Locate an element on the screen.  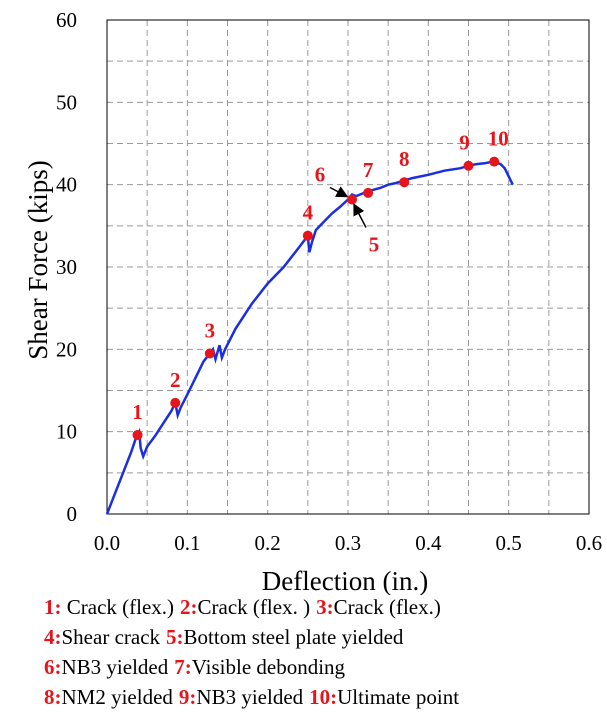
x-tick-label: 0.2 is located at coordinates (268, 543).